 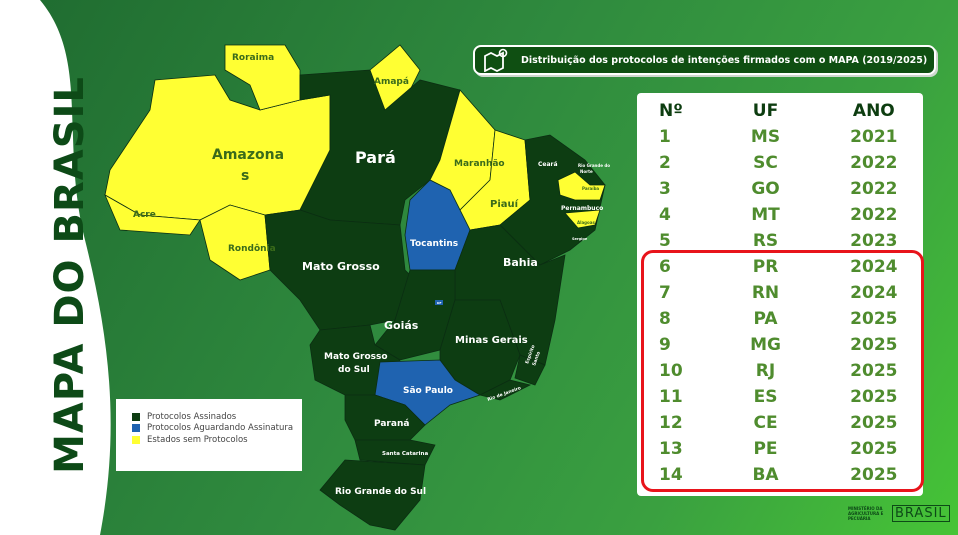 I want to click on cell-uf: GO, so click(x=765, y=189).